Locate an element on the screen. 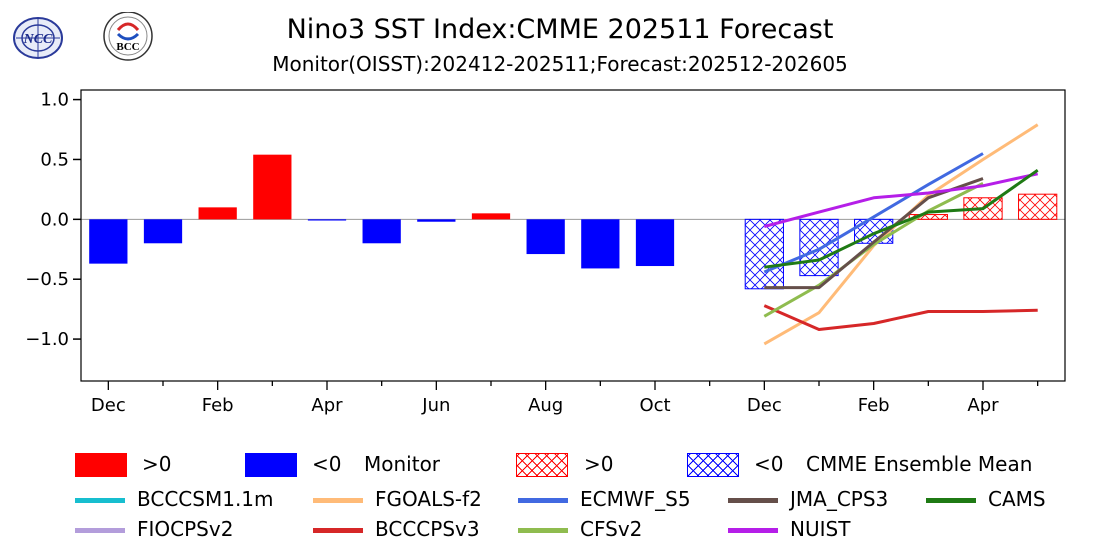 The width and height of the screenshot is (1120, 560). legend-label-monitor: Monitor is located at coordinates (402, 464).